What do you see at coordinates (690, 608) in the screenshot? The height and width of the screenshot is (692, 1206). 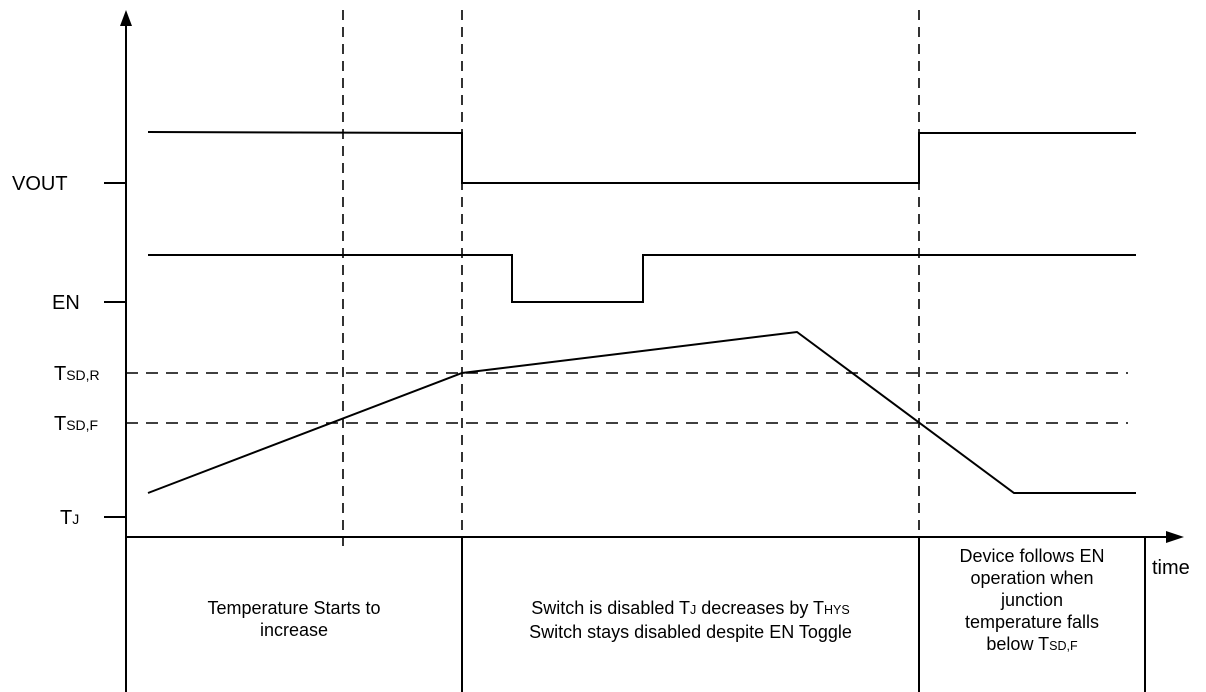 I see `phase-2-line-1: Switch is disabled TJ decreases by THYS` at bounding box center [690, 608].